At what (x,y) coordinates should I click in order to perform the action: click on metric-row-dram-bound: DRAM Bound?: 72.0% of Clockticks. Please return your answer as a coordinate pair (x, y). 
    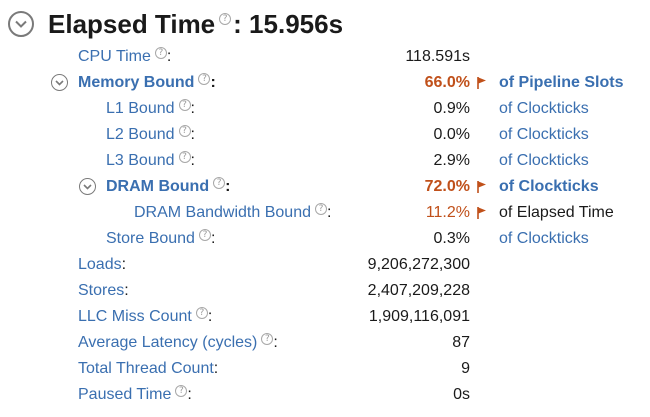
    Looking at the image, I should click on (325, 187).